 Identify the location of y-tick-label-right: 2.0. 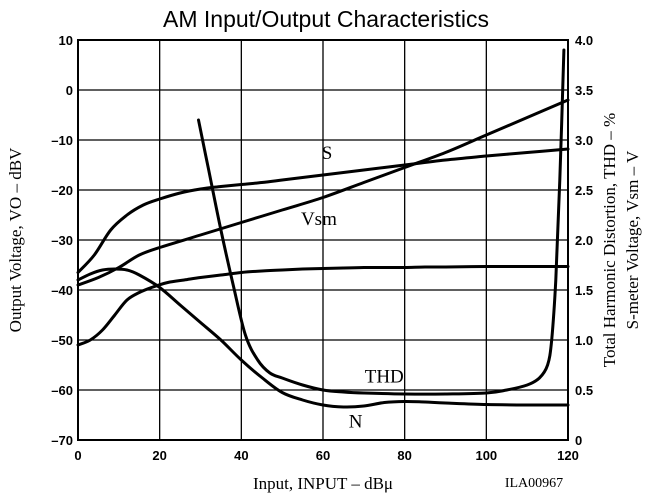
(584, 240).